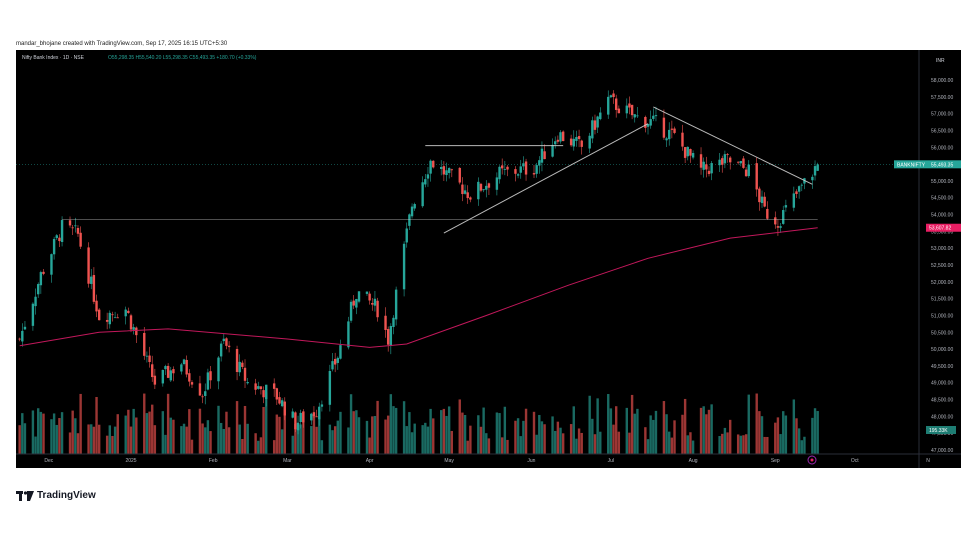 This screenshot has height=548, width=974. Describe the element at coordinates (942, 367) in the screenshot. I see `price-tick-label: 49,500.00` at that location.